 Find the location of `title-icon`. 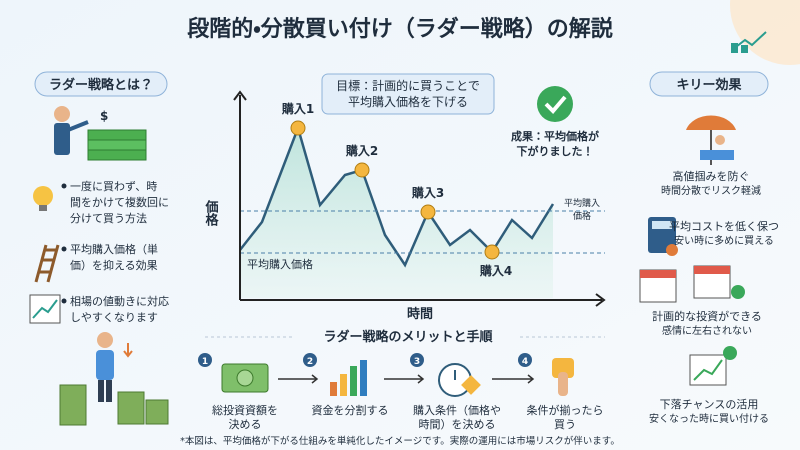

title-icon is located at coordinates (749, 42).